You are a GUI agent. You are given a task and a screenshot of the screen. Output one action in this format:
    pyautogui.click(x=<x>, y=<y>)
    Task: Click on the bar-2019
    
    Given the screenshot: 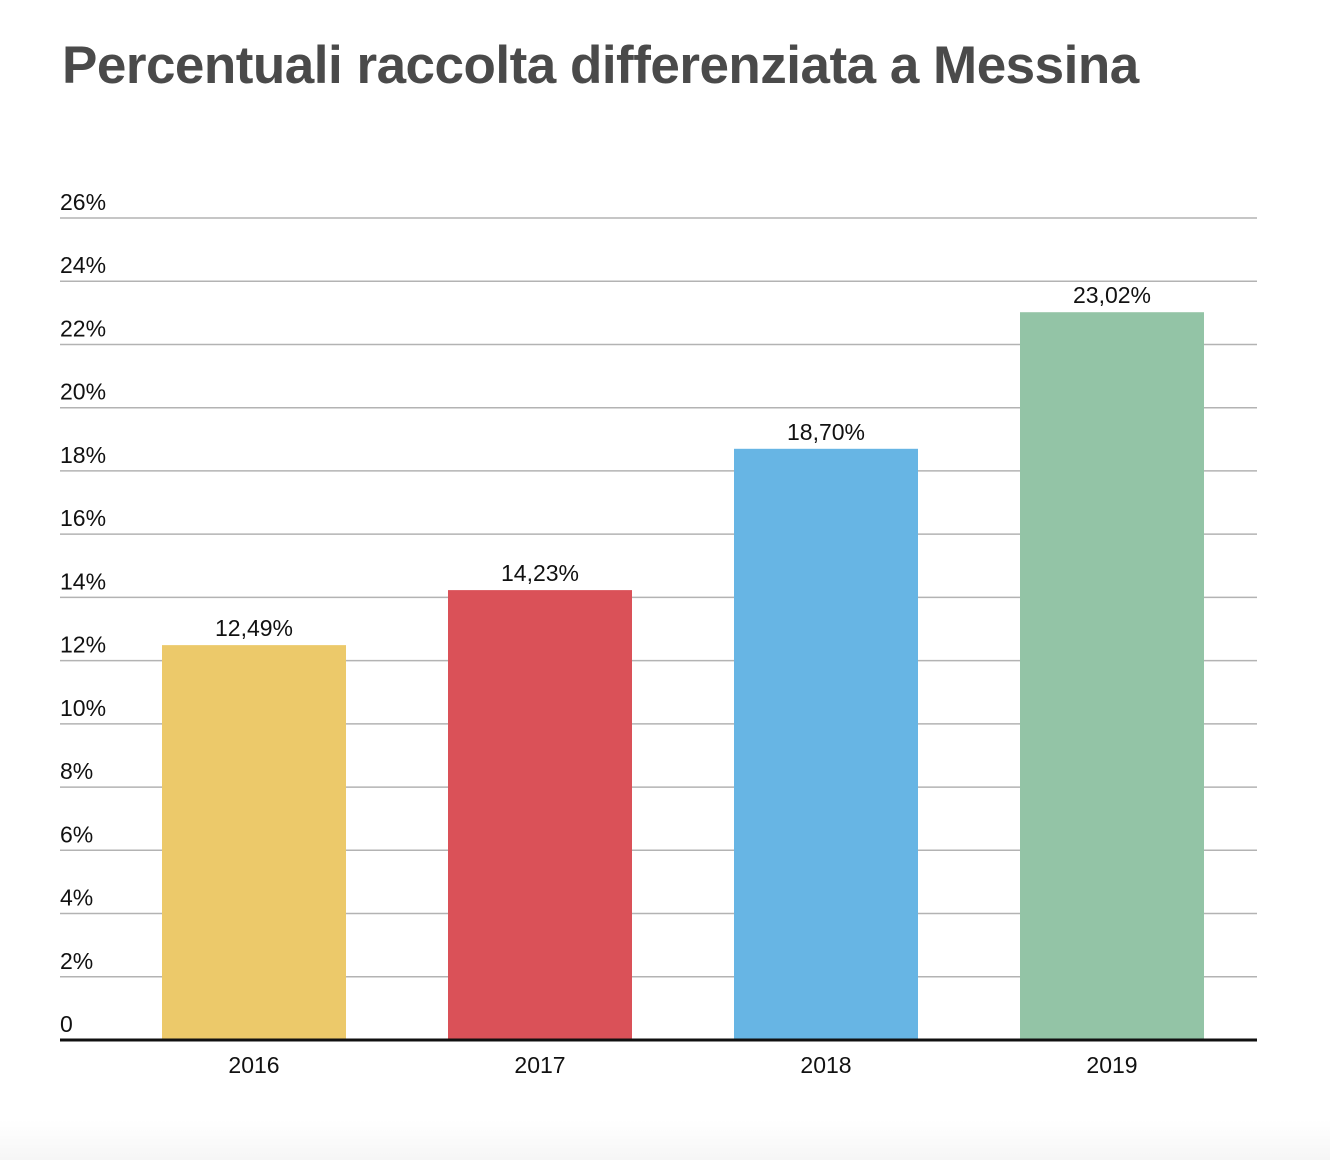 What is the action you would take?
    pyautogui.click(x=1112, y=676)
    